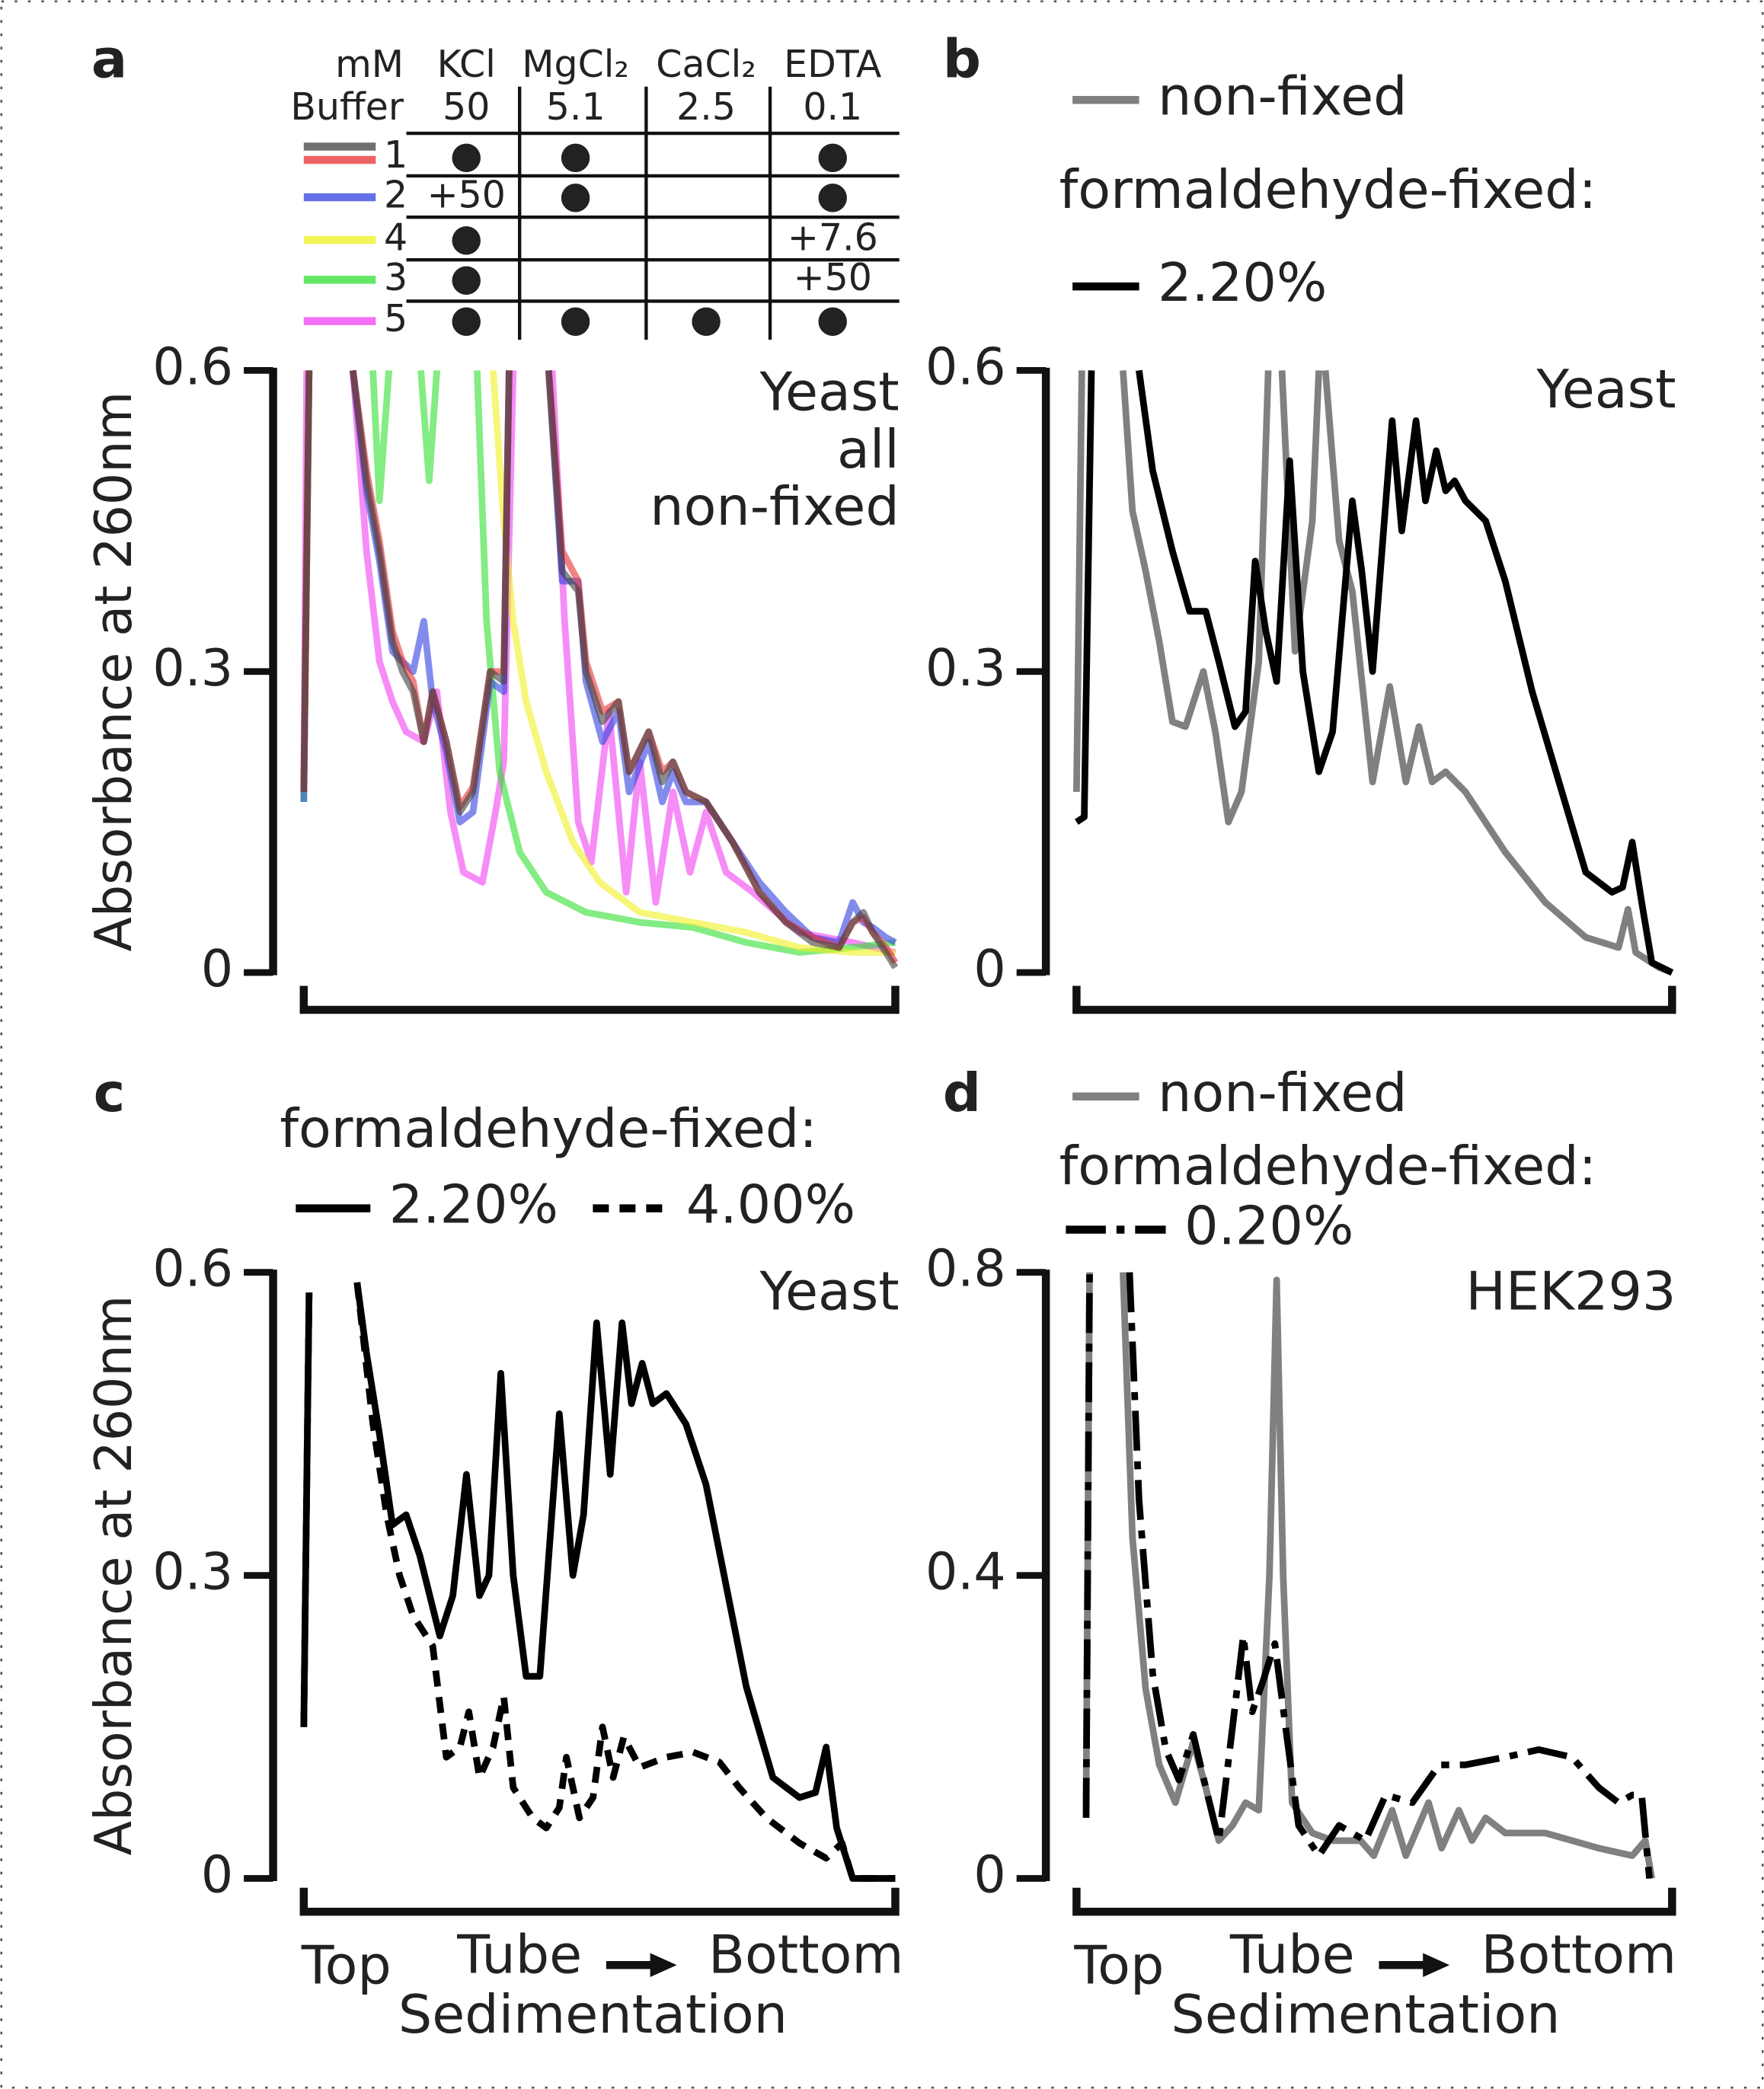 This screenshot has height=2089, width=1764. What do you see at coordinates (395, 155) in the screenshot?
I see `legend-label: 1` at bounding box center [395, 155].